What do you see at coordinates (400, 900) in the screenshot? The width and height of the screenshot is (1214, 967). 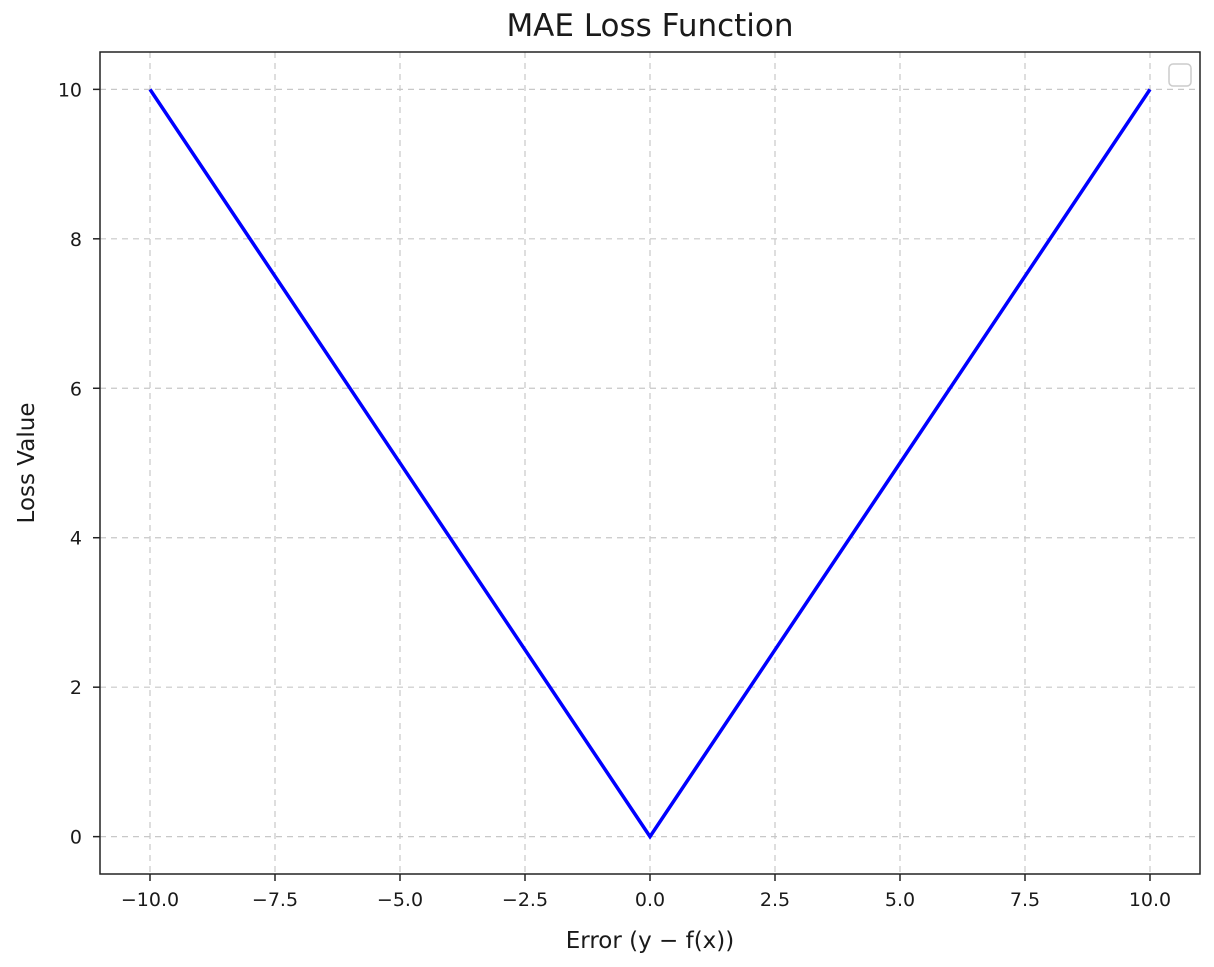 I see `x-tick-label: −5.0` at bounding box center [400, 900].